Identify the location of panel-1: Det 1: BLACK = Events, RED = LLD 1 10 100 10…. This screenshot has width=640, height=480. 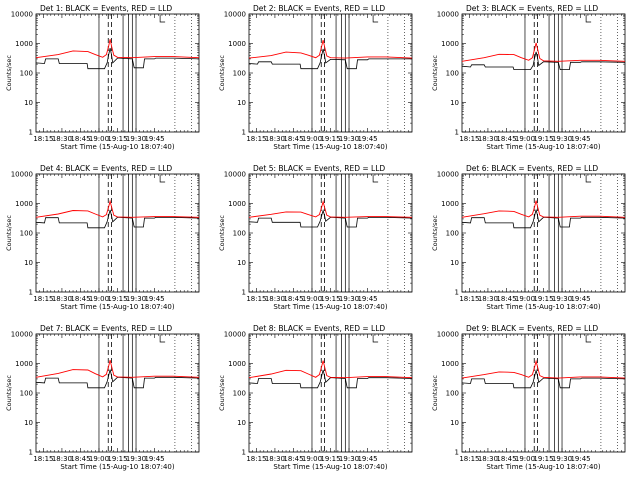
(102, 77).